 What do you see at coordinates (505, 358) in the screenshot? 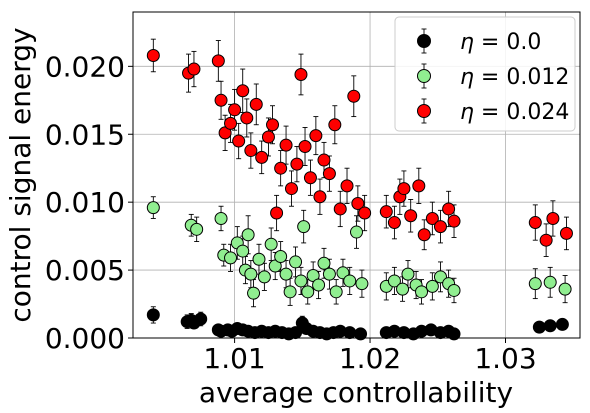
I see `x-tick-label: 1.03` at bounding box center [505, 358].